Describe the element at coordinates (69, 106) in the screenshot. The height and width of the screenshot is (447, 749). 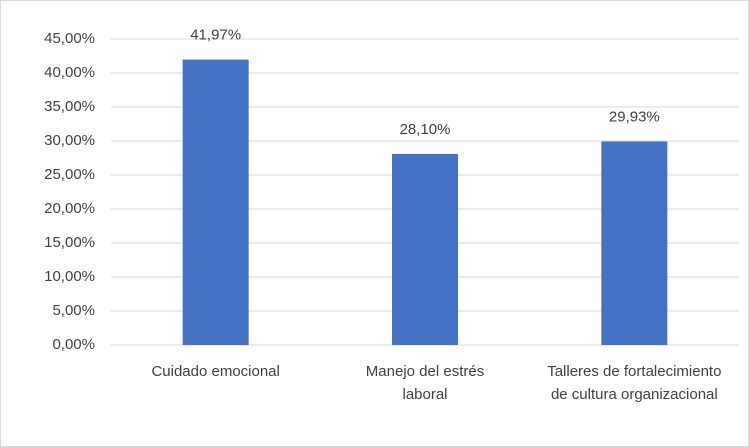
I see `y-tick-label: 35,00%` at that location.